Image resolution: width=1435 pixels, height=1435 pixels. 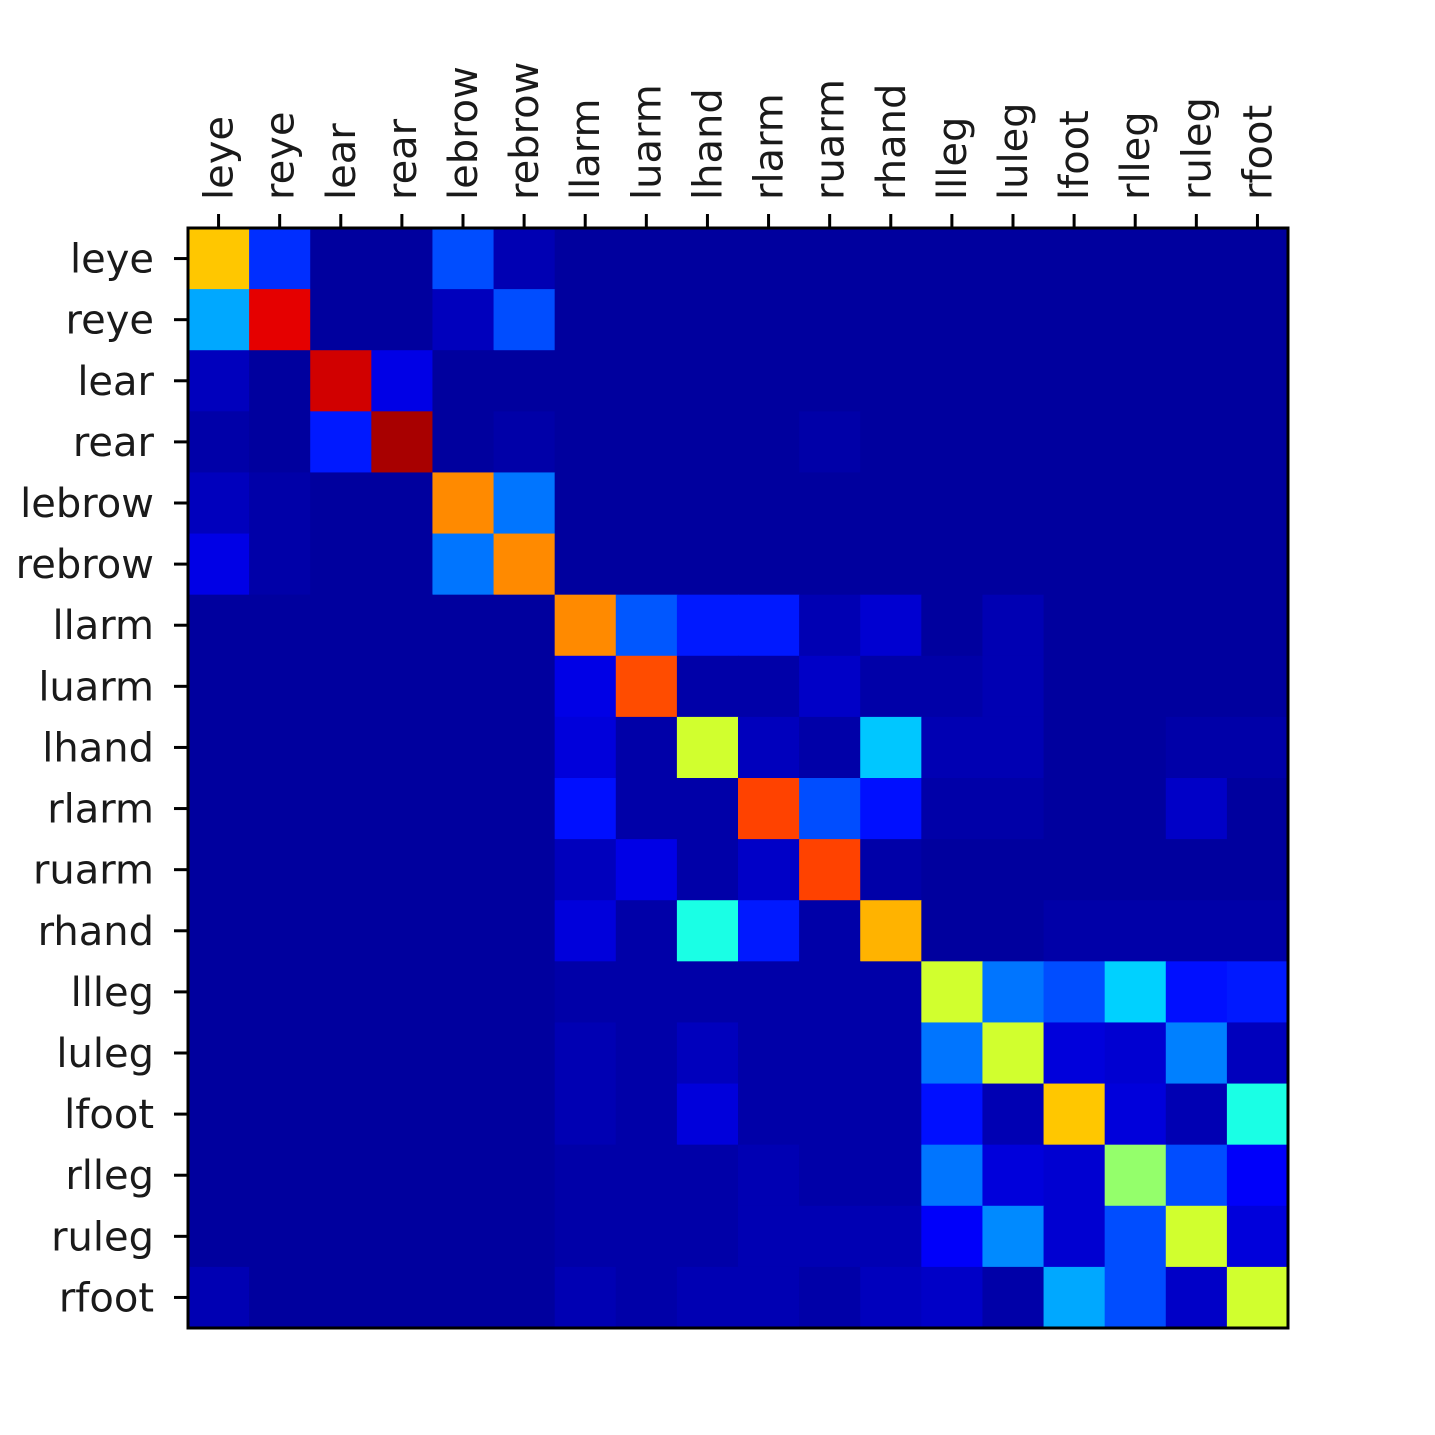 I want to click on y-tick-label: lfoot, so click(x=109, y=1115).